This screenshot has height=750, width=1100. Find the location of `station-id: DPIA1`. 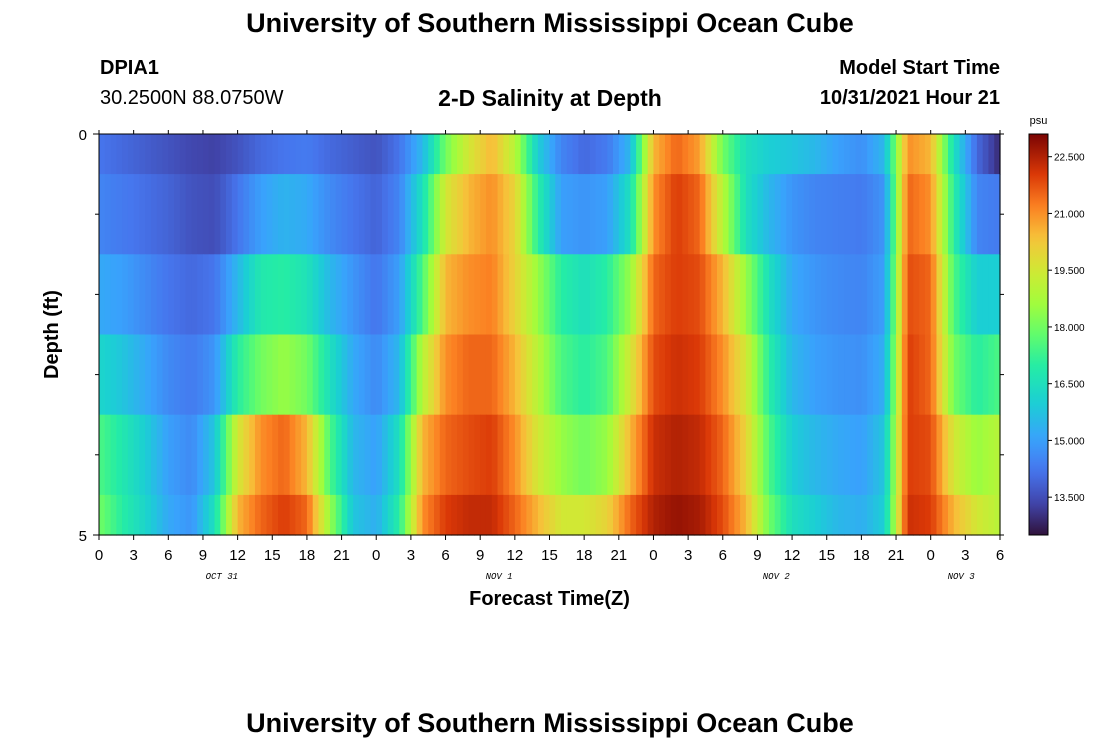

station-id: DPIA1 is located at coordinates (129, 68).